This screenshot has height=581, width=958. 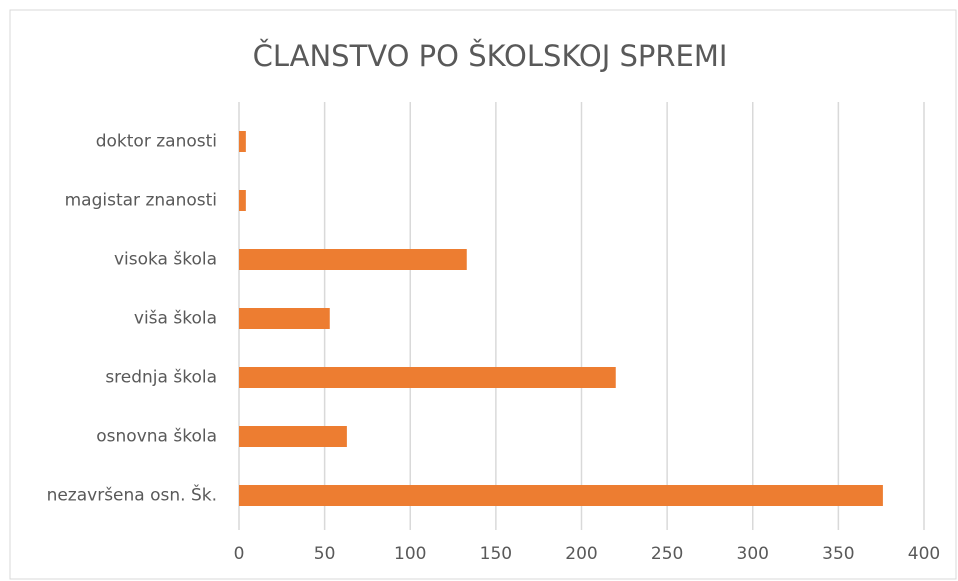 What do you see at coordinates (175, 319) in the screenshot?
I see `y-tick-label: viša škola` at bounding box center [175, 319].